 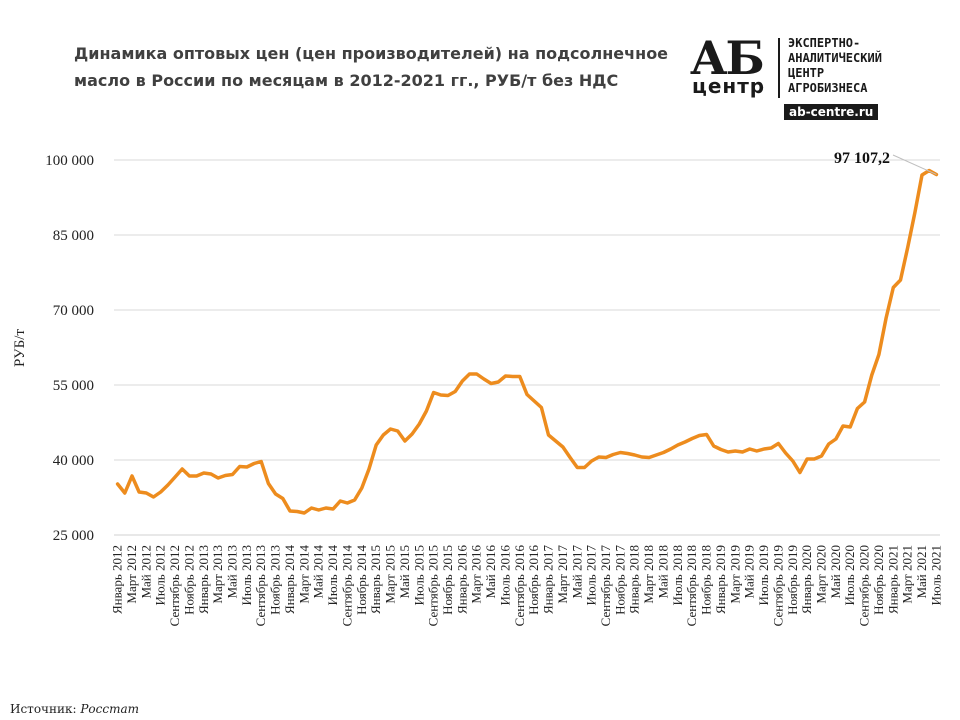 I want to click on x-tick-label: Март 2017, so click(x=562, y=574).